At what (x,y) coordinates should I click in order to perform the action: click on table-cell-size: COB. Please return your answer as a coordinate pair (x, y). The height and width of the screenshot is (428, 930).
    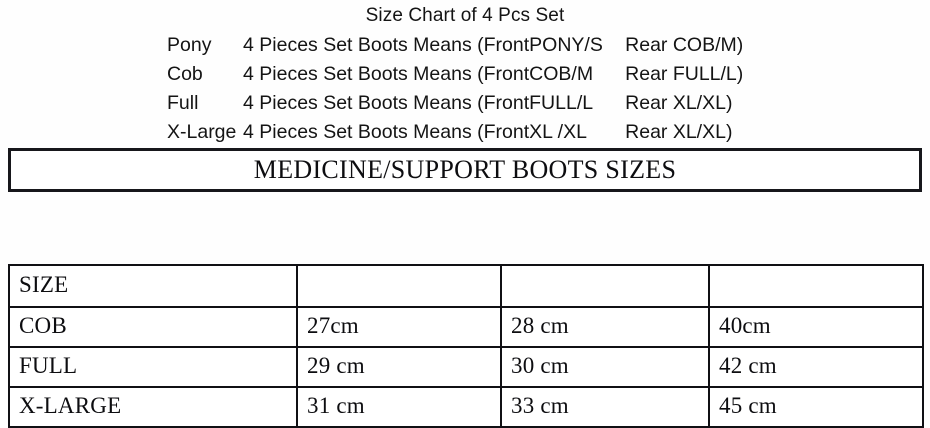
    Looking at the image, I should click on (153, 327).